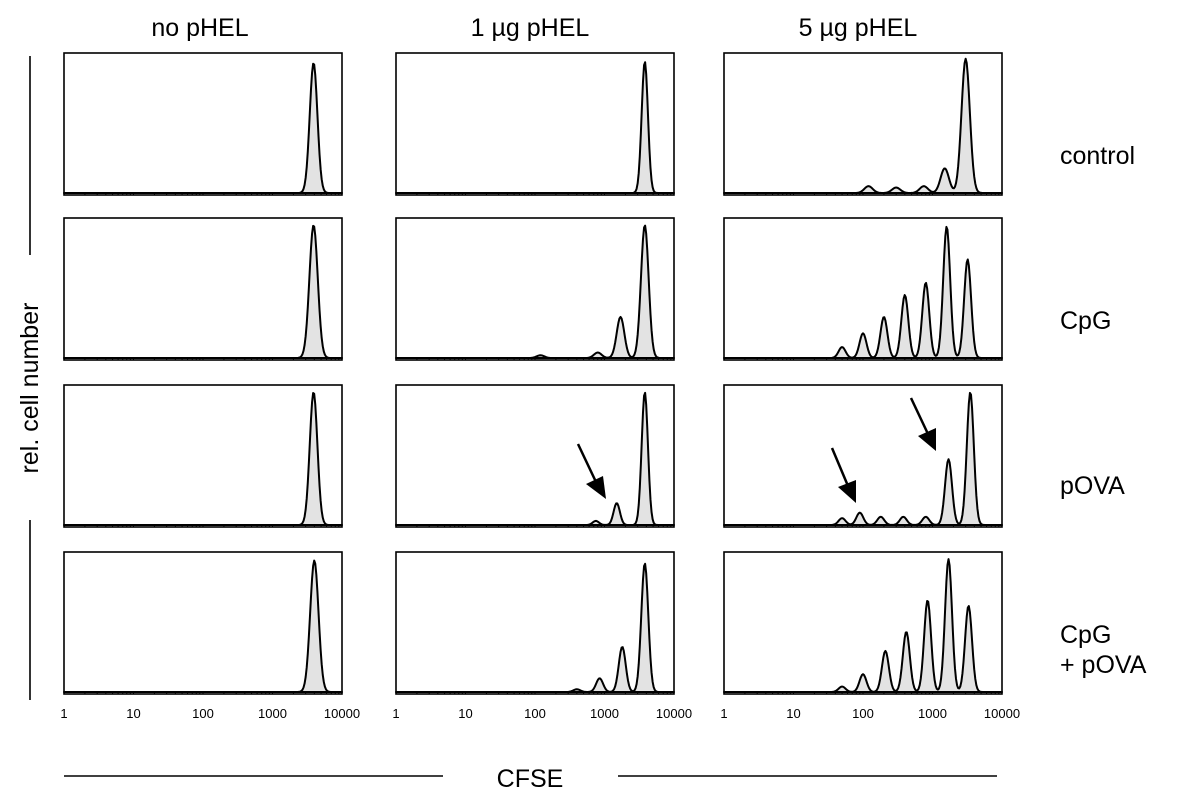  I want to click on row-label-cpg-pova-line: CpG, so click(1085, 635).